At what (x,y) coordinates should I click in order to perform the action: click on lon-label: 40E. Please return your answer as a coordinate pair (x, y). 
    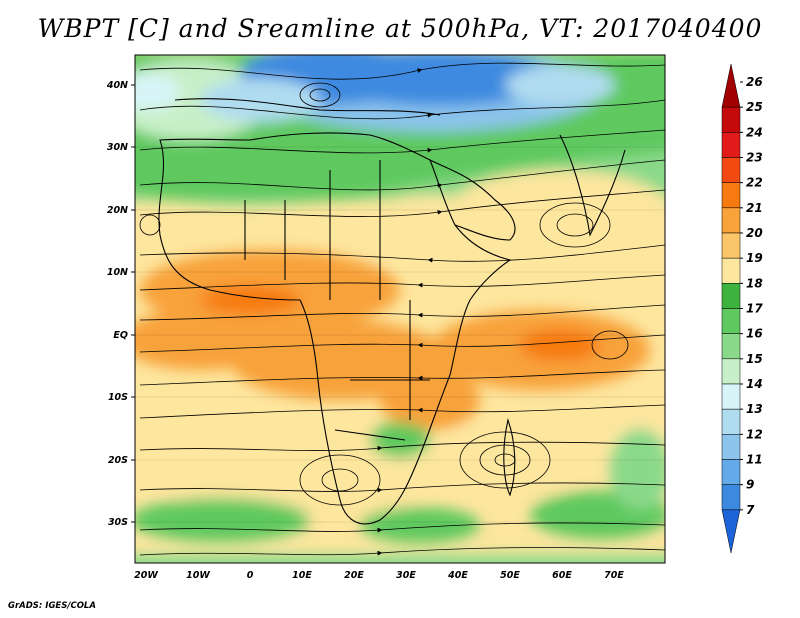
    Looking at the image, I should click on (457, 575).